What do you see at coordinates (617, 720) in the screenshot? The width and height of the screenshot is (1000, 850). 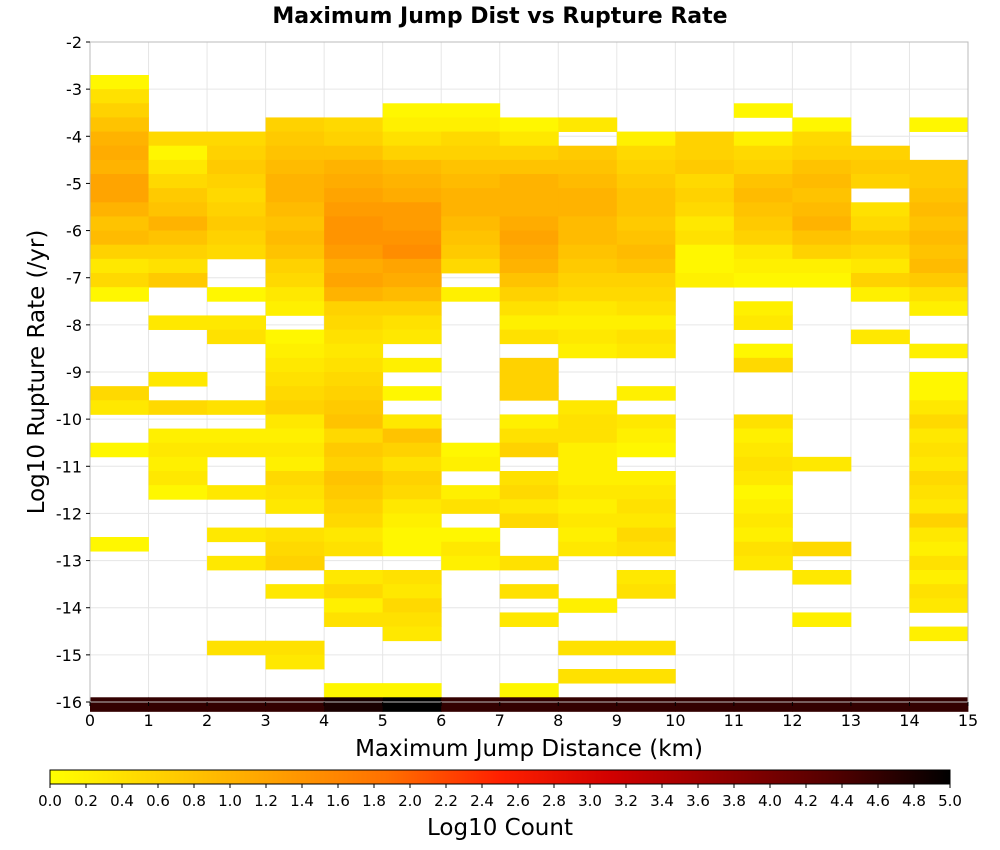 I see `x-tick-label: 9` at bounding box center [617, 720].